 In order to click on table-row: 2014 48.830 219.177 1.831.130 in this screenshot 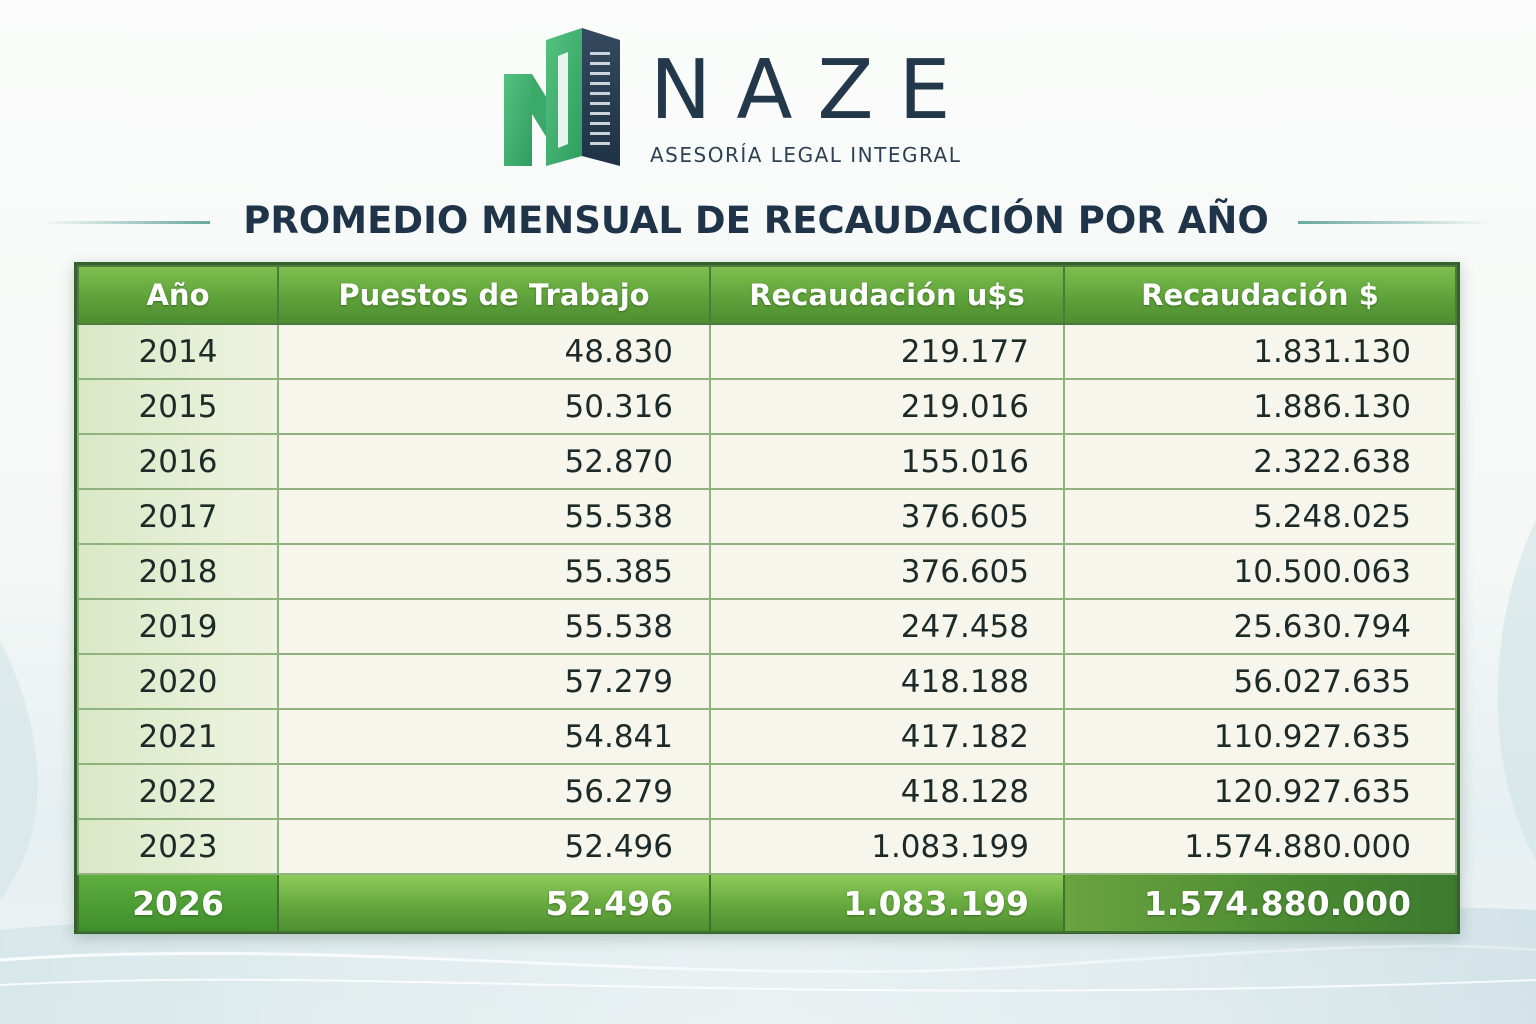, I will do `click(767, 351)`.